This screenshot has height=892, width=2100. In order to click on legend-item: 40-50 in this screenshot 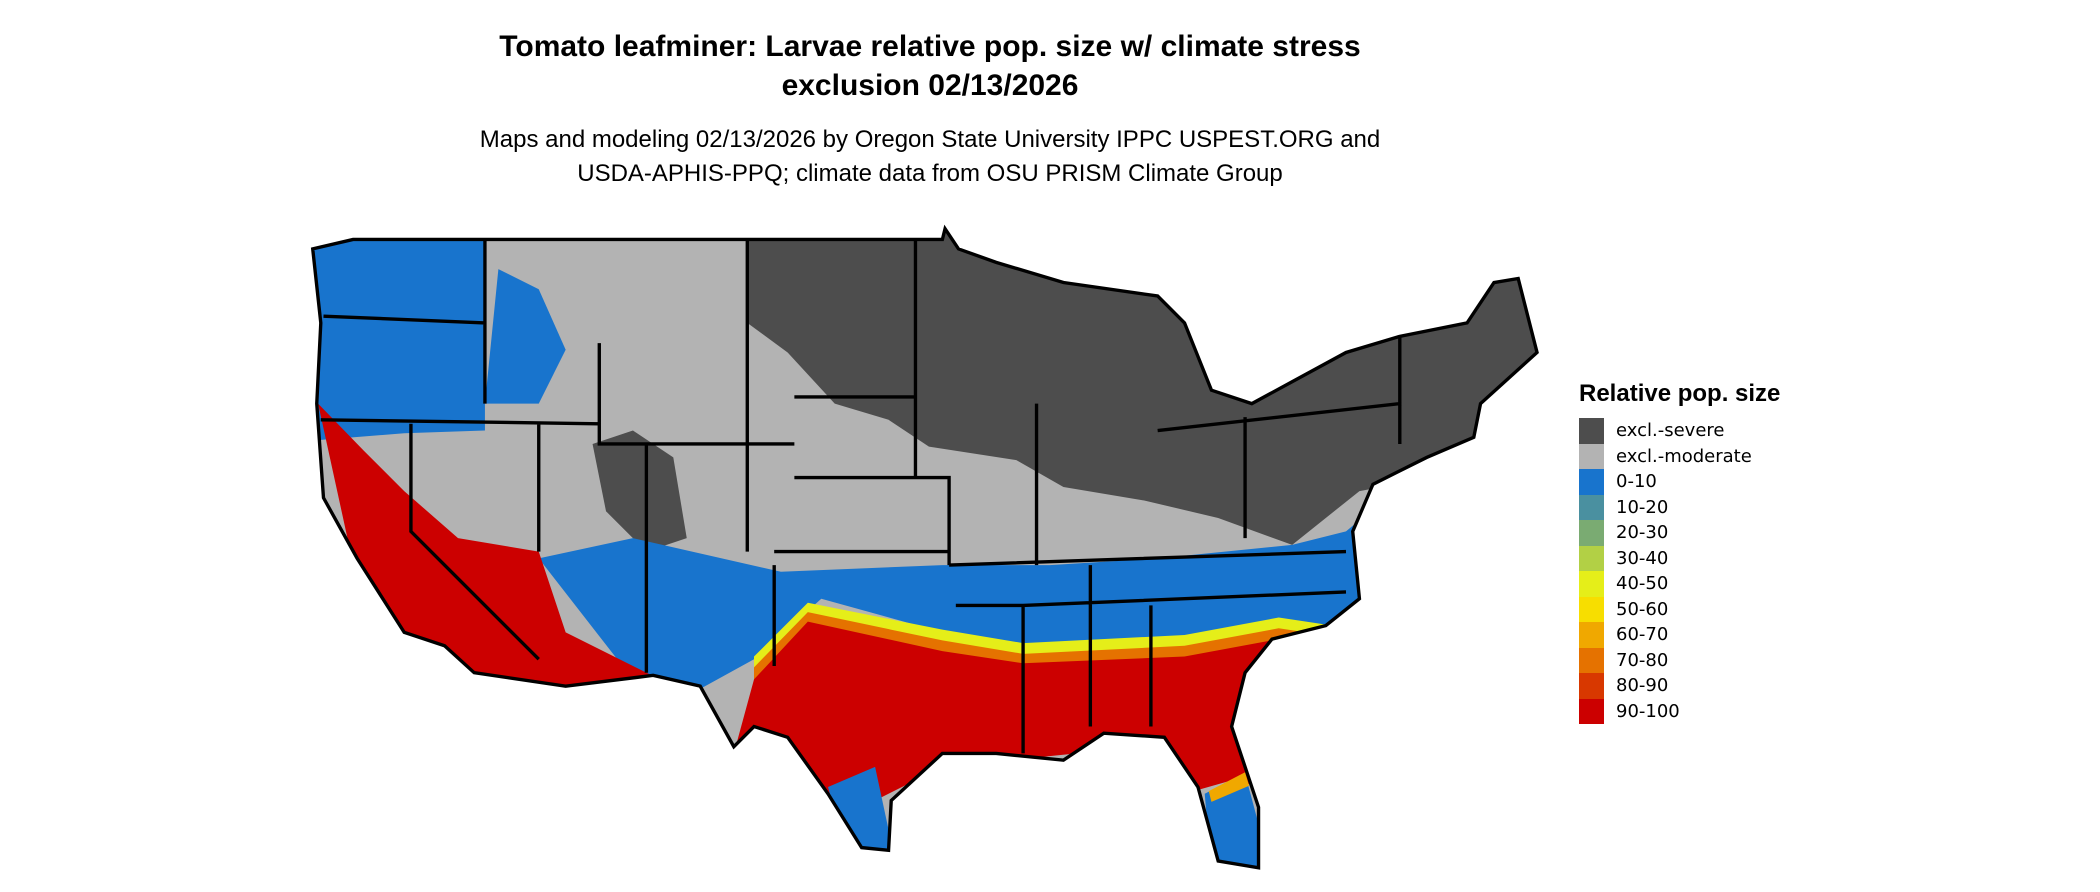, I will do `click(1679, 584)`.